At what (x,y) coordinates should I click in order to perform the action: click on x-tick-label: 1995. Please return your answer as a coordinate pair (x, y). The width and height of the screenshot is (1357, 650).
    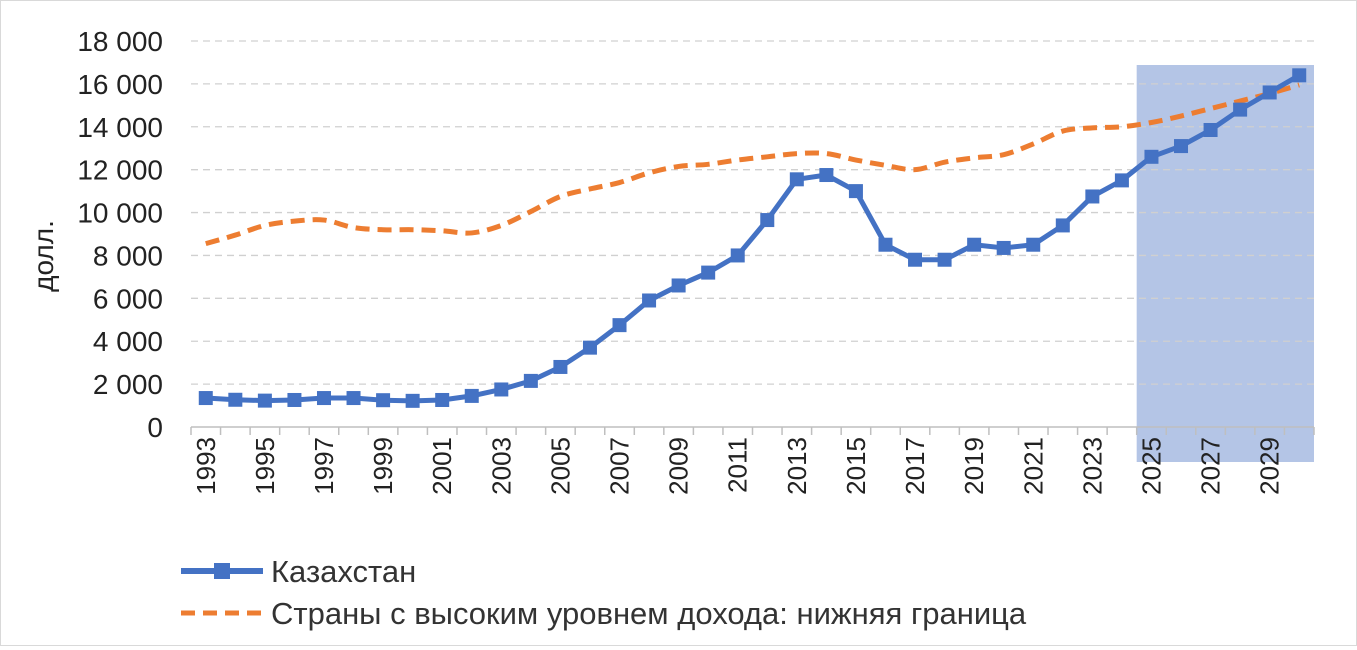
    Looking at the image, I should click on (265, 466).